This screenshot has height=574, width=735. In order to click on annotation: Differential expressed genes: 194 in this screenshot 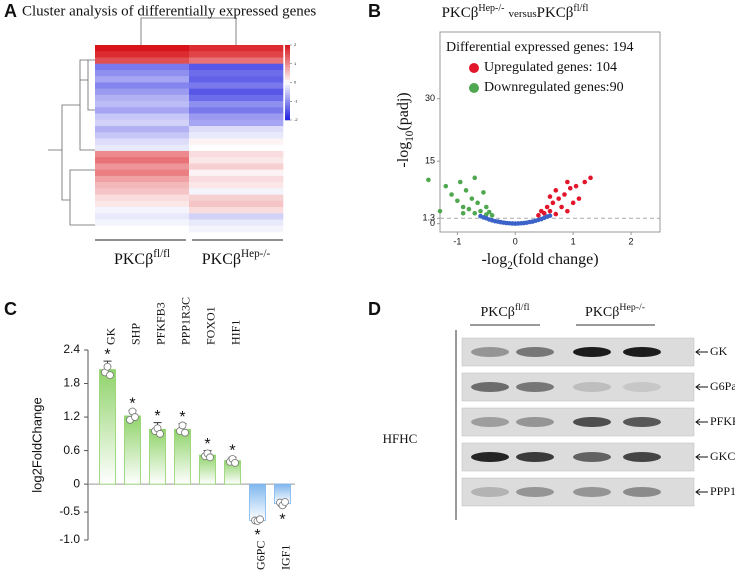, I will do `click(540, 47)`.